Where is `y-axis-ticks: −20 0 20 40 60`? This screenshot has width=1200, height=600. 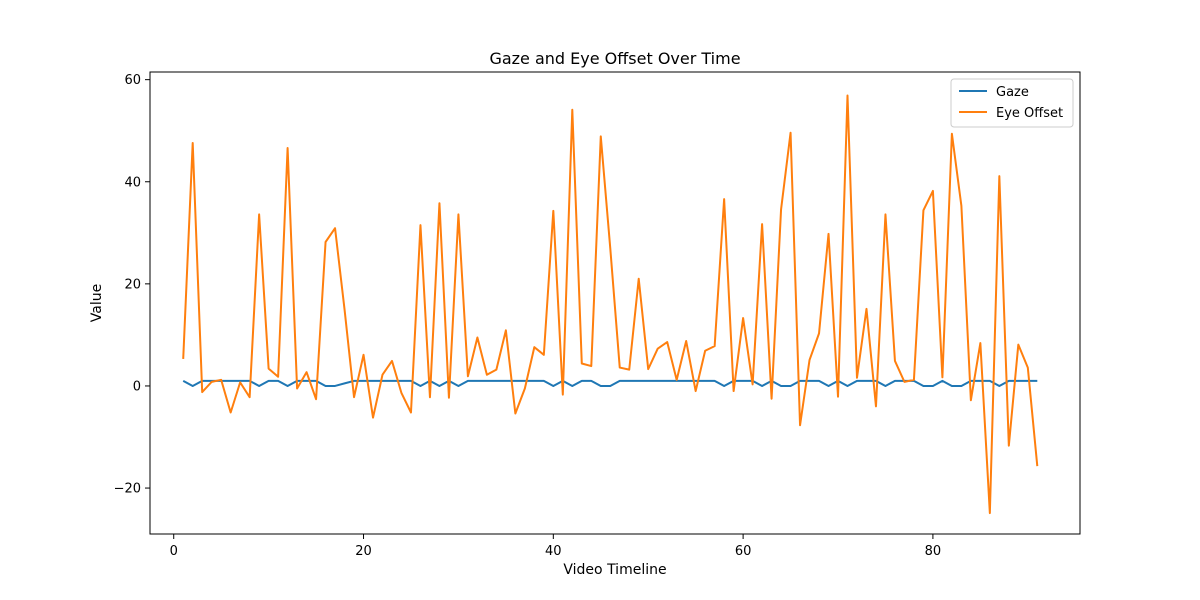 y-axis-ticks: −20 0 20 40 60 is located at coordinates (132, 285).